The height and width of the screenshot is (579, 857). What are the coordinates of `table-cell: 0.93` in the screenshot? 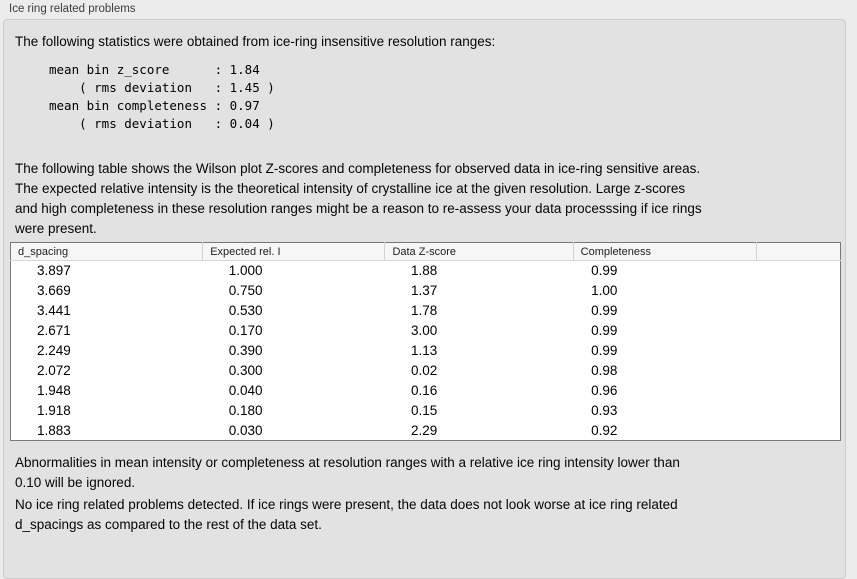 It's located at (604, 410).